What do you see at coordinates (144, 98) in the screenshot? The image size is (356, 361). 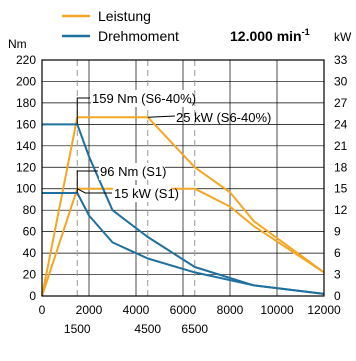 I see `annotation-159nm: 159 Nm (S6-40%)` at bounding box center [144, 98].